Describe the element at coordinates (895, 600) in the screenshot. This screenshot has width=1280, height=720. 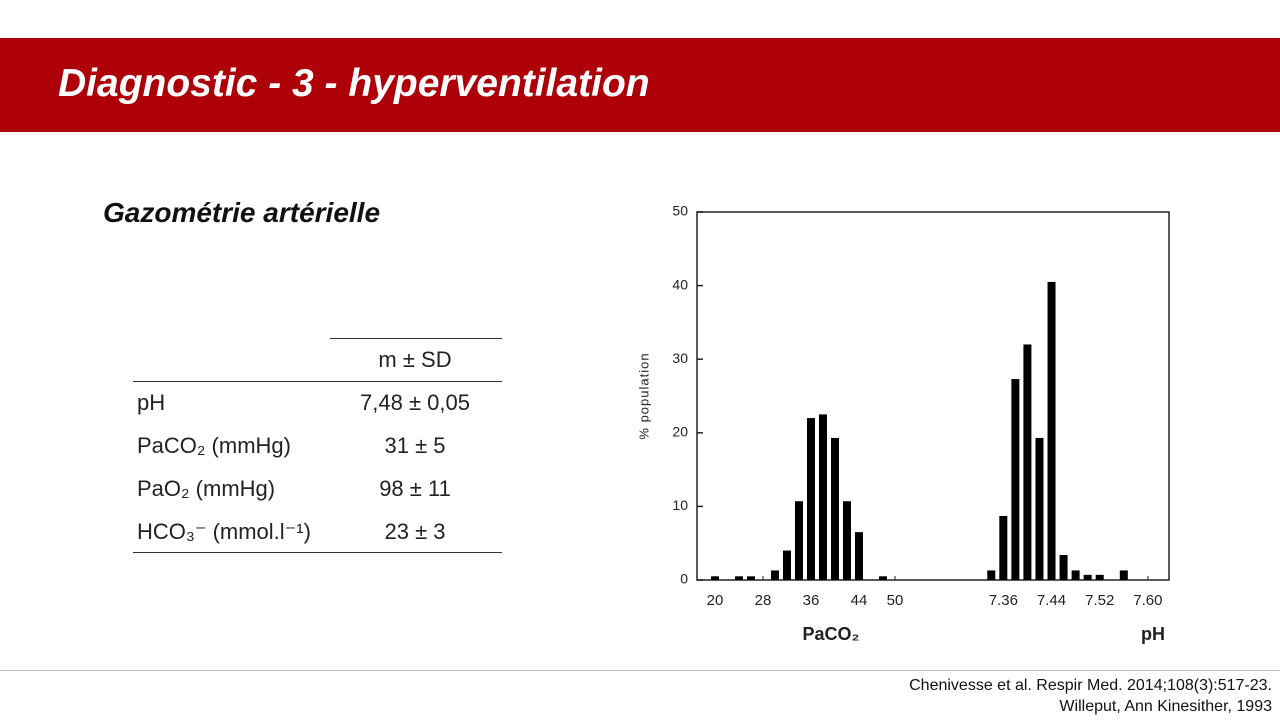
I see `x-tick-label: 50` at that location.